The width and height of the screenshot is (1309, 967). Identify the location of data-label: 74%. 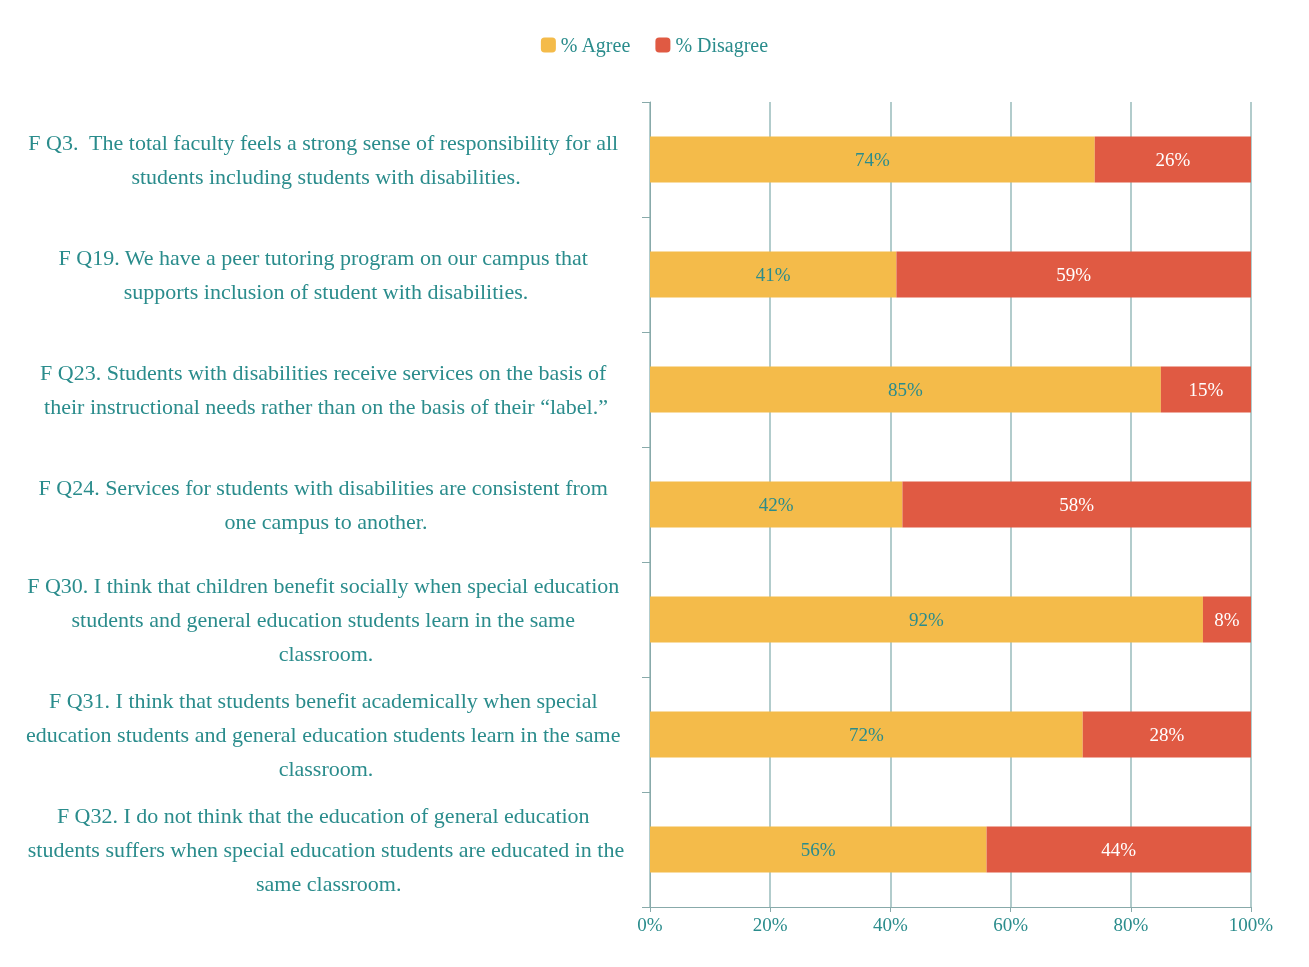
(872, 159).